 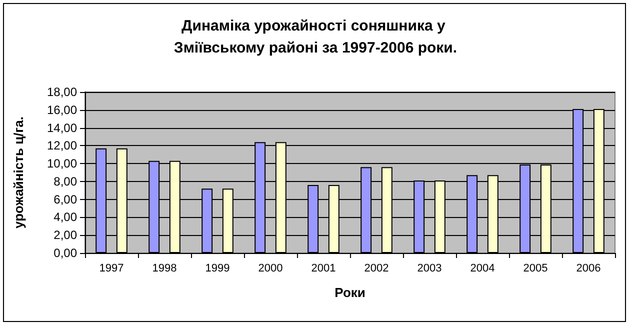 What do you see at coordinates (316, 37) in the screenshot?
I see `chart-title: Динаміка урожайності соняшника у Зміївському районі за 1997-2006 роки.` at bounding box center [316, 37].